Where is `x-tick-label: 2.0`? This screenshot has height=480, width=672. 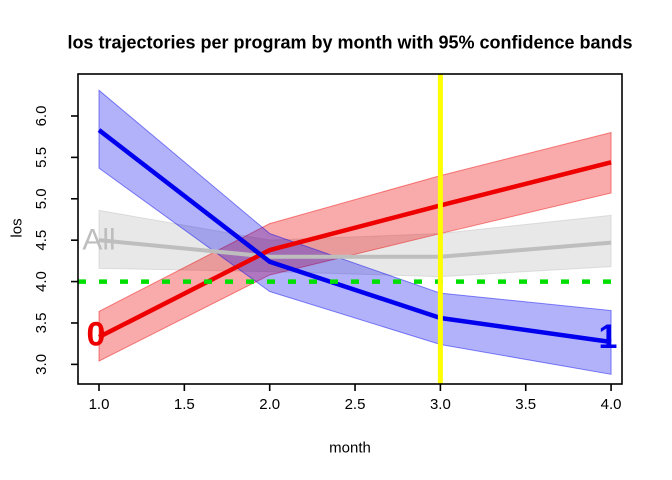
x-tick-label: 2.0 is located at coordinates (269, 404).